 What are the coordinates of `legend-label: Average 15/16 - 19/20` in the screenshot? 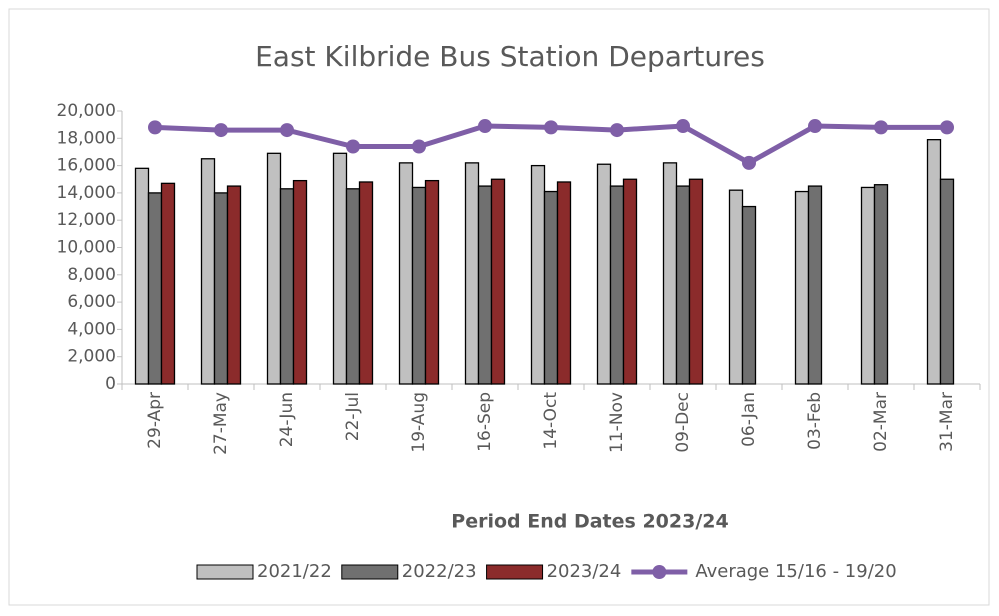 It's located at (795, 571).